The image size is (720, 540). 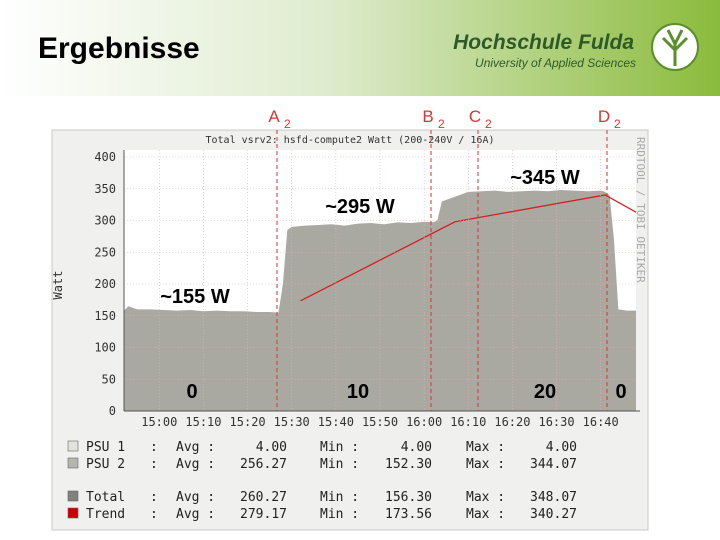 What do you see at coordinates (105, 252) in the screenshot?
I see `y-tick-label: 250` at bounding box center [105, 252].